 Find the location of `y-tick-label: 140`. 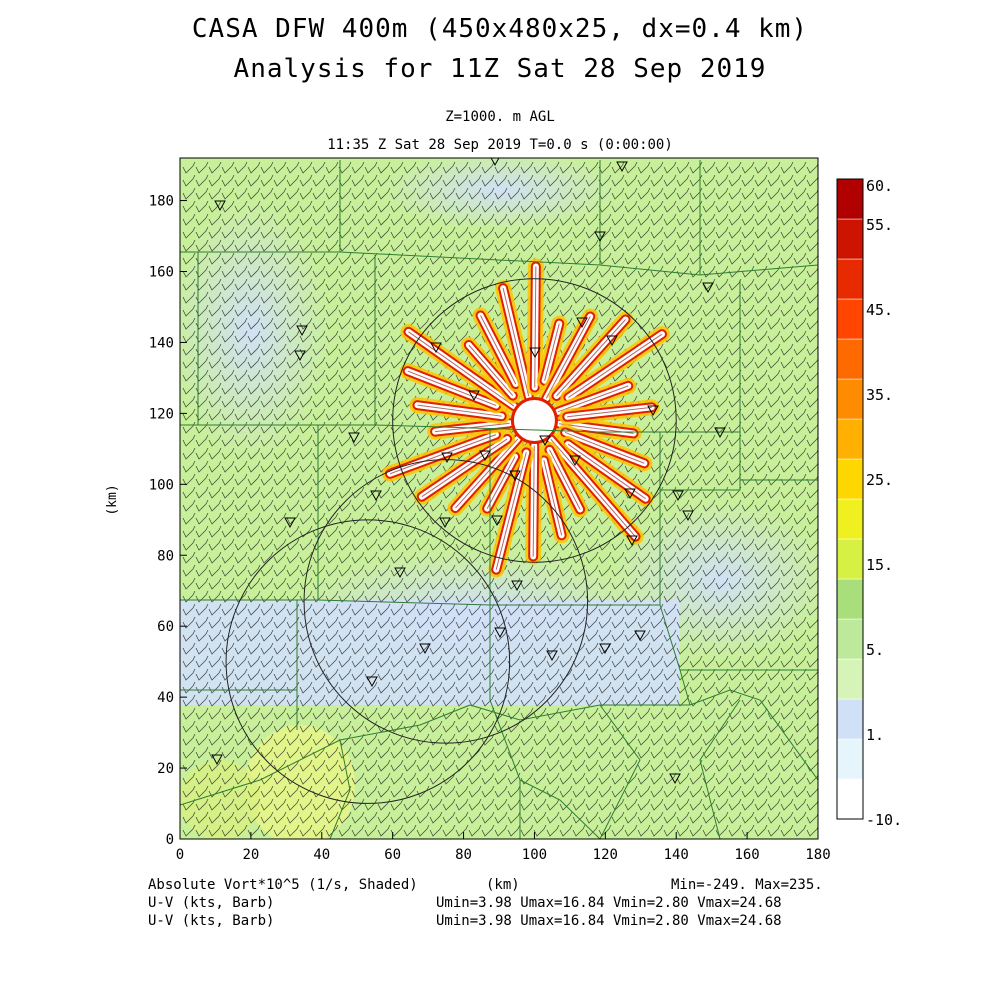

y-tick-label: 140 is located at coordinates (161, 343).